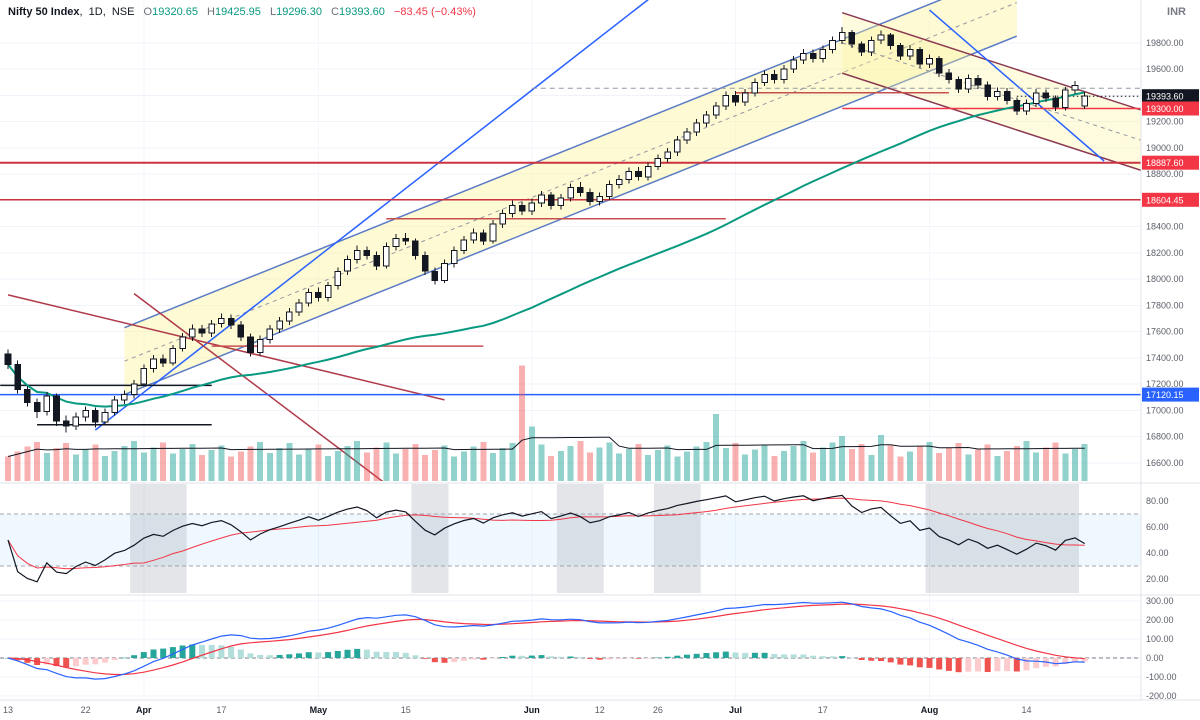 This screenshot has height=720, width=1200. What do you see at coordinates (1157, 579) in the screenshot?
I see `svg-text: 20.00` at bounding box center [1157, 579].